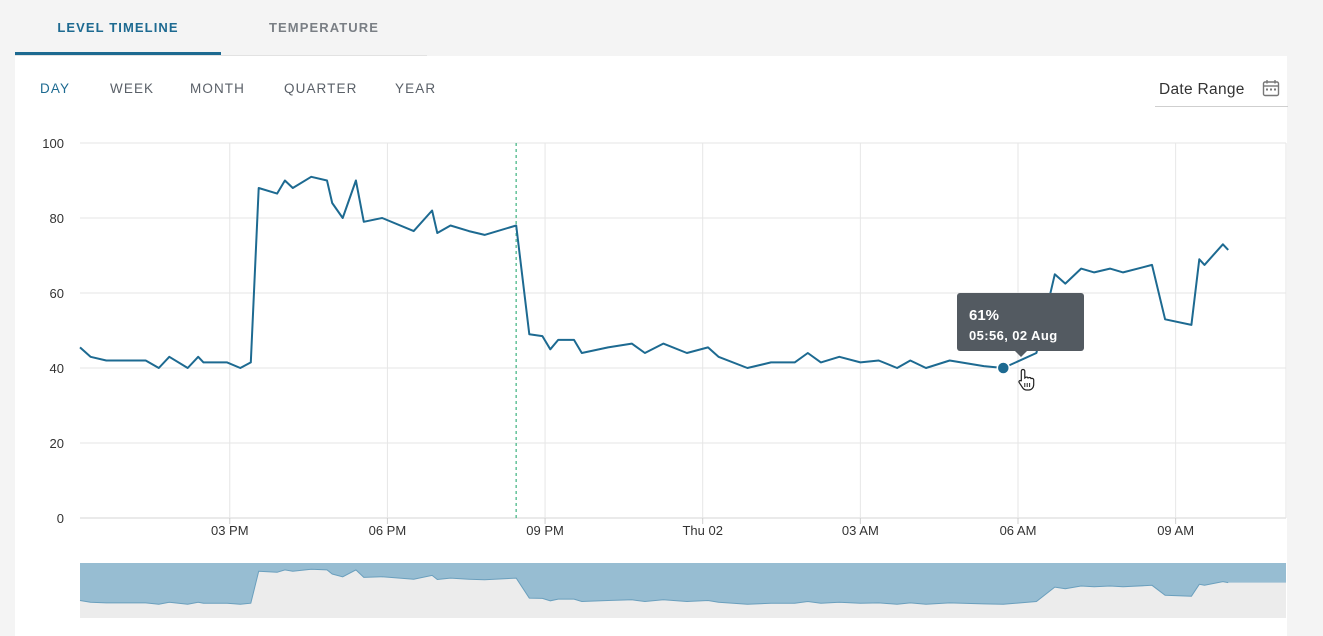  I want to click on data-tooltip: 61% 05:56, 02 Aug, so click(1020, 325).